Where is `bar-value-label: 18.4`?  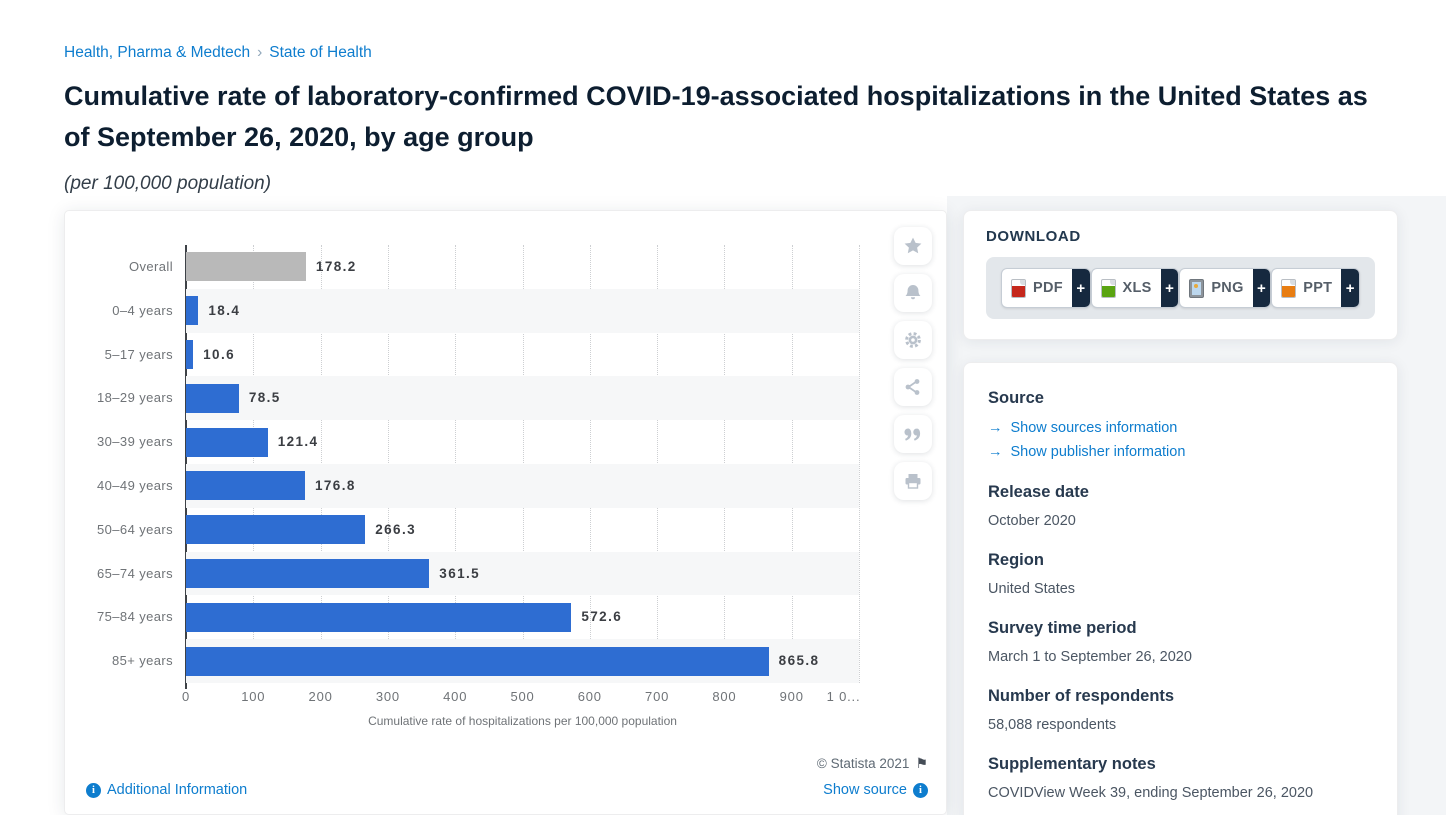 bar-value-label: 18.4 is located at coordinates (224, 310).